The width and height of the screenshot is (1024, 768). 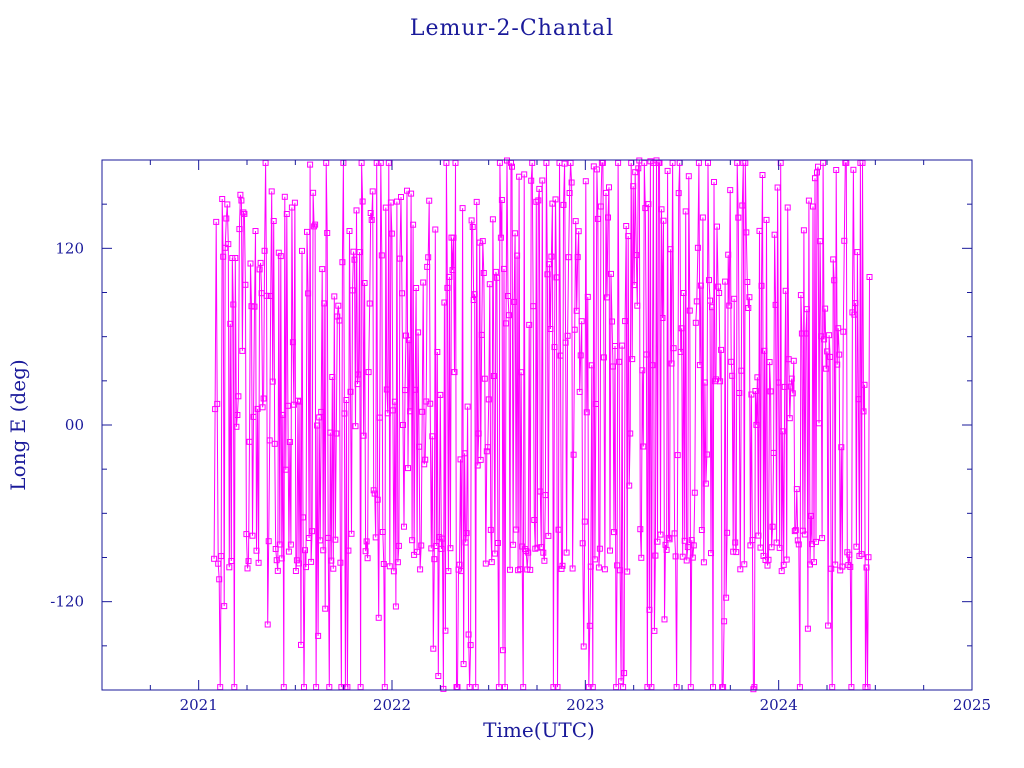 What do you see at coordinates (74, 425) in the screenshot?
I see `y-tick-label: 00` at bounding box center [74, 425].